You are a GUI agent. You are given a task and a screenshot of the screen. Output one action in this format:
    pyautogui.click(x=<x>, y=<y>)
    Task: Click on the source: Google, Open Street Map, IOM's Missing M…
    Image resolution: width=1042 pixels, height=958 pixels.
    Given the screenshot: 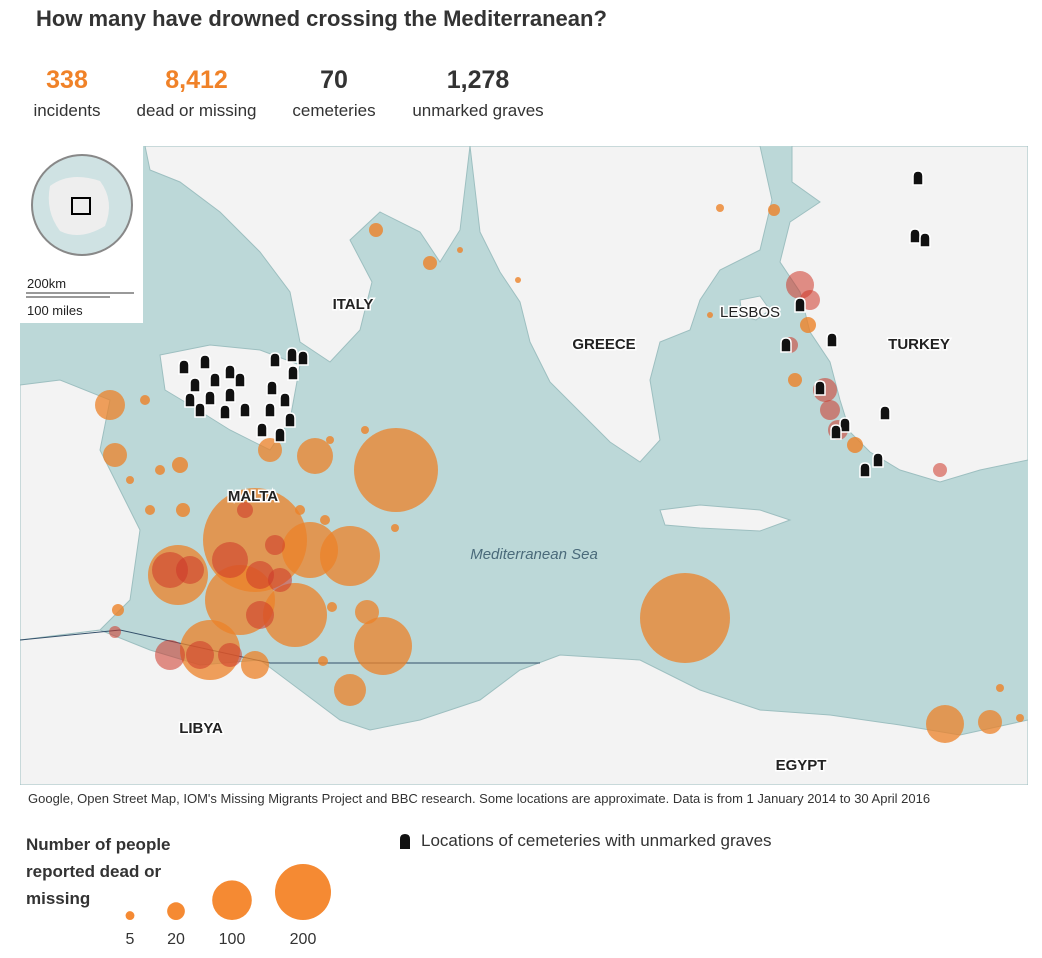 What is the action you would take?
    pyautogui.click(x=479, y=798)
    